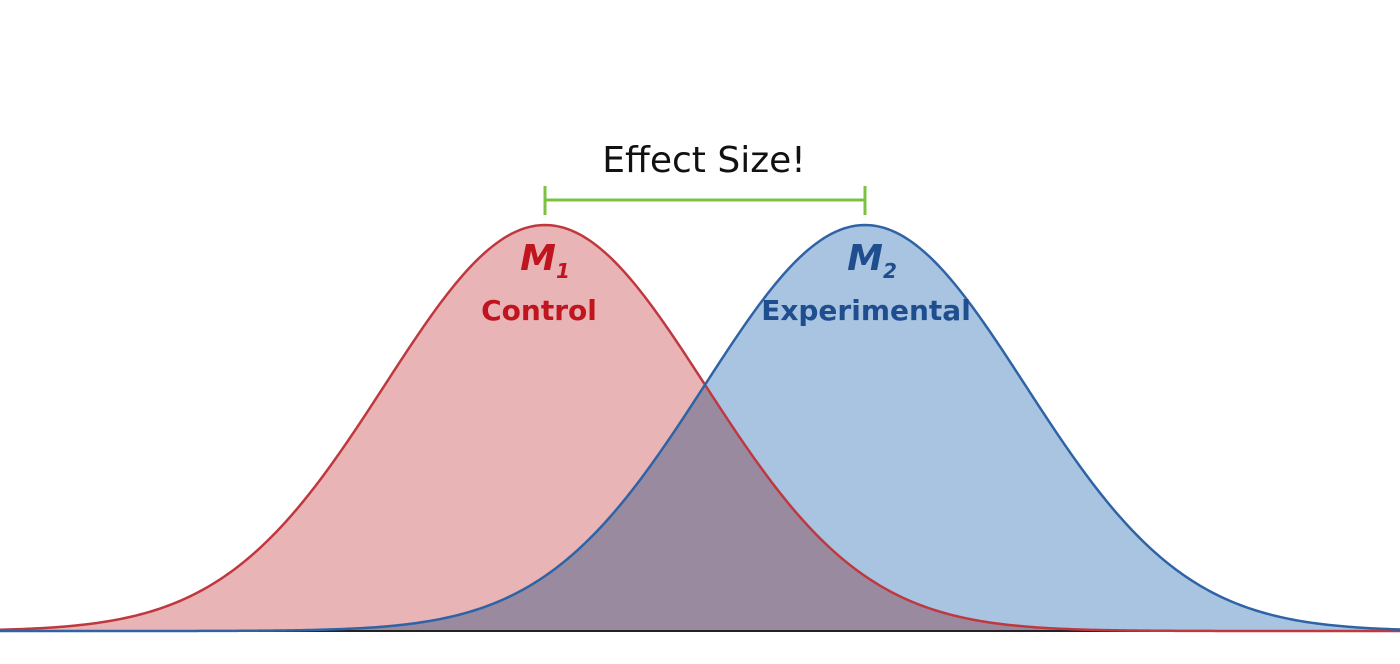 The height and width of the screenshot is (664, 1400). Describe the element at coordinates (705, 200) in the screenshot. I see `effect-bracket` at that location.